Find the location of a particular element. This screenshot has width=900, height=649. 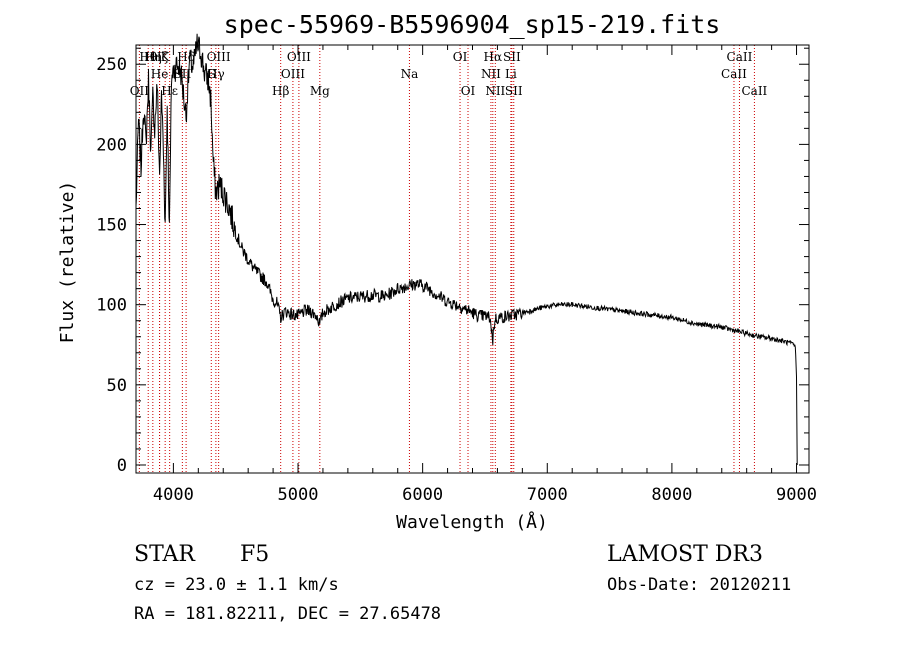

line-label-20: NII is located at coordinates (491, 74).